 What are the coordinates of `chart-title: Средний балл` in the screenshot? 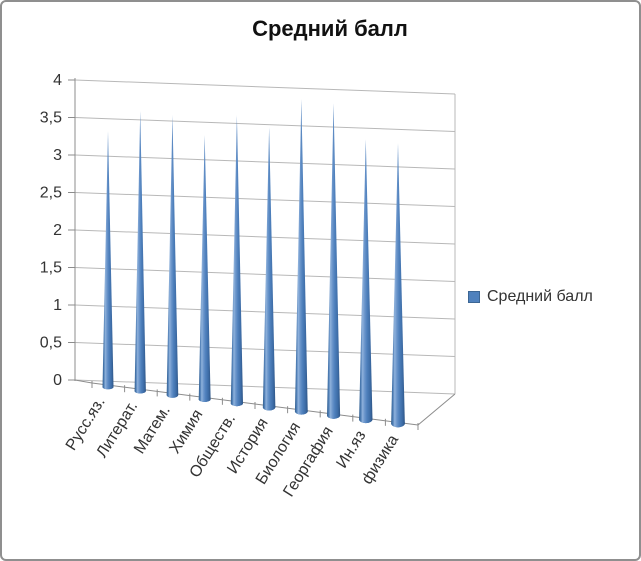 It's located at (330, 28).